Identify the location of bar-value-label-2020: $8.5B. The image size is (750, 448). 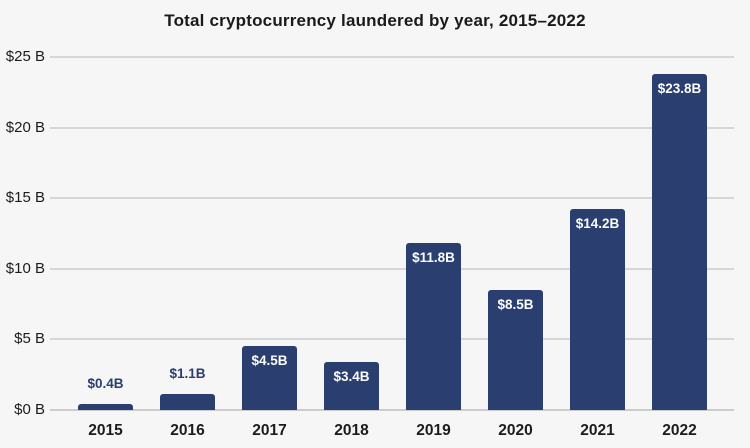
(515, 304).